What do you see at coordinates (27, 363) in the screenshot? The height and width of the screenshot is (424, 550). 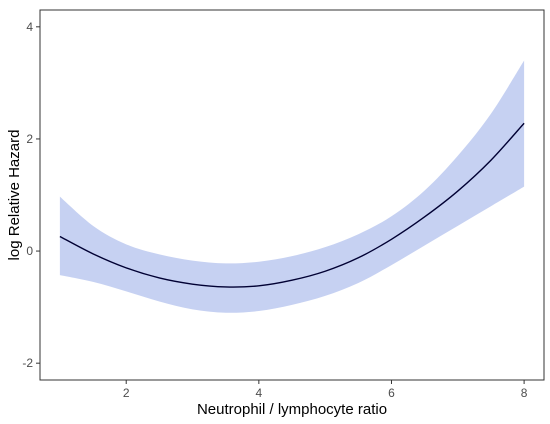 I see `y-tick-label: -2` at bounding box center [27, 363].